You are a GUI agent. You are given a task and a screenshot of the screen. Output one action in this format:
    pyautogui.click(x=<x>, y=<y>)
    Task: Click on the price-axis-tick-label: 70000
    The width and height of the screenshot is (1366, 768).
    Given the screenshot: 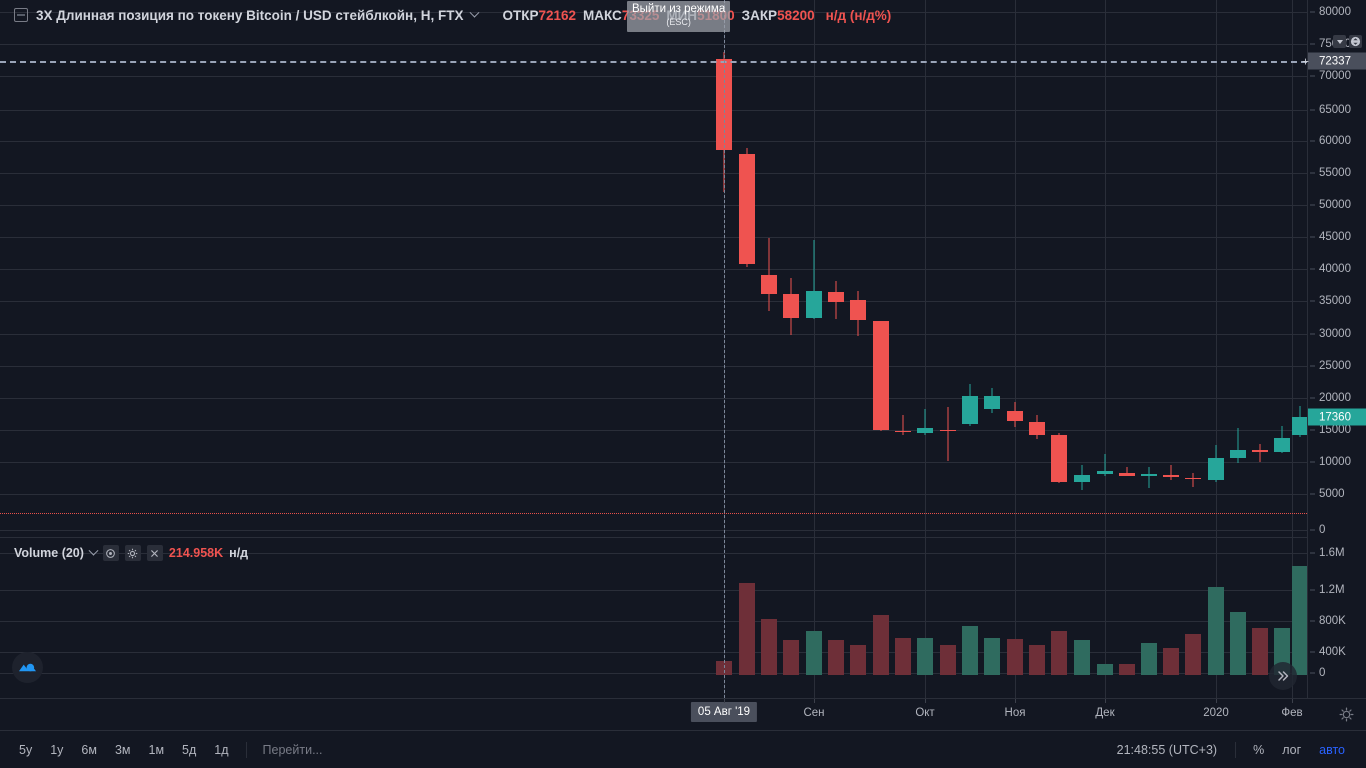 What is the action you would take?
    pyautogui.click(x=1335, y=76)
    